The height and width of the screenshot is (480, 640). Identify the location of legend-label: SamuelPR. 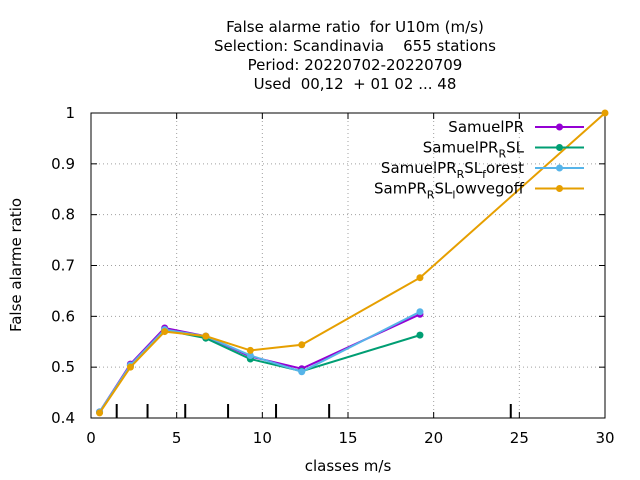
(486, 127).